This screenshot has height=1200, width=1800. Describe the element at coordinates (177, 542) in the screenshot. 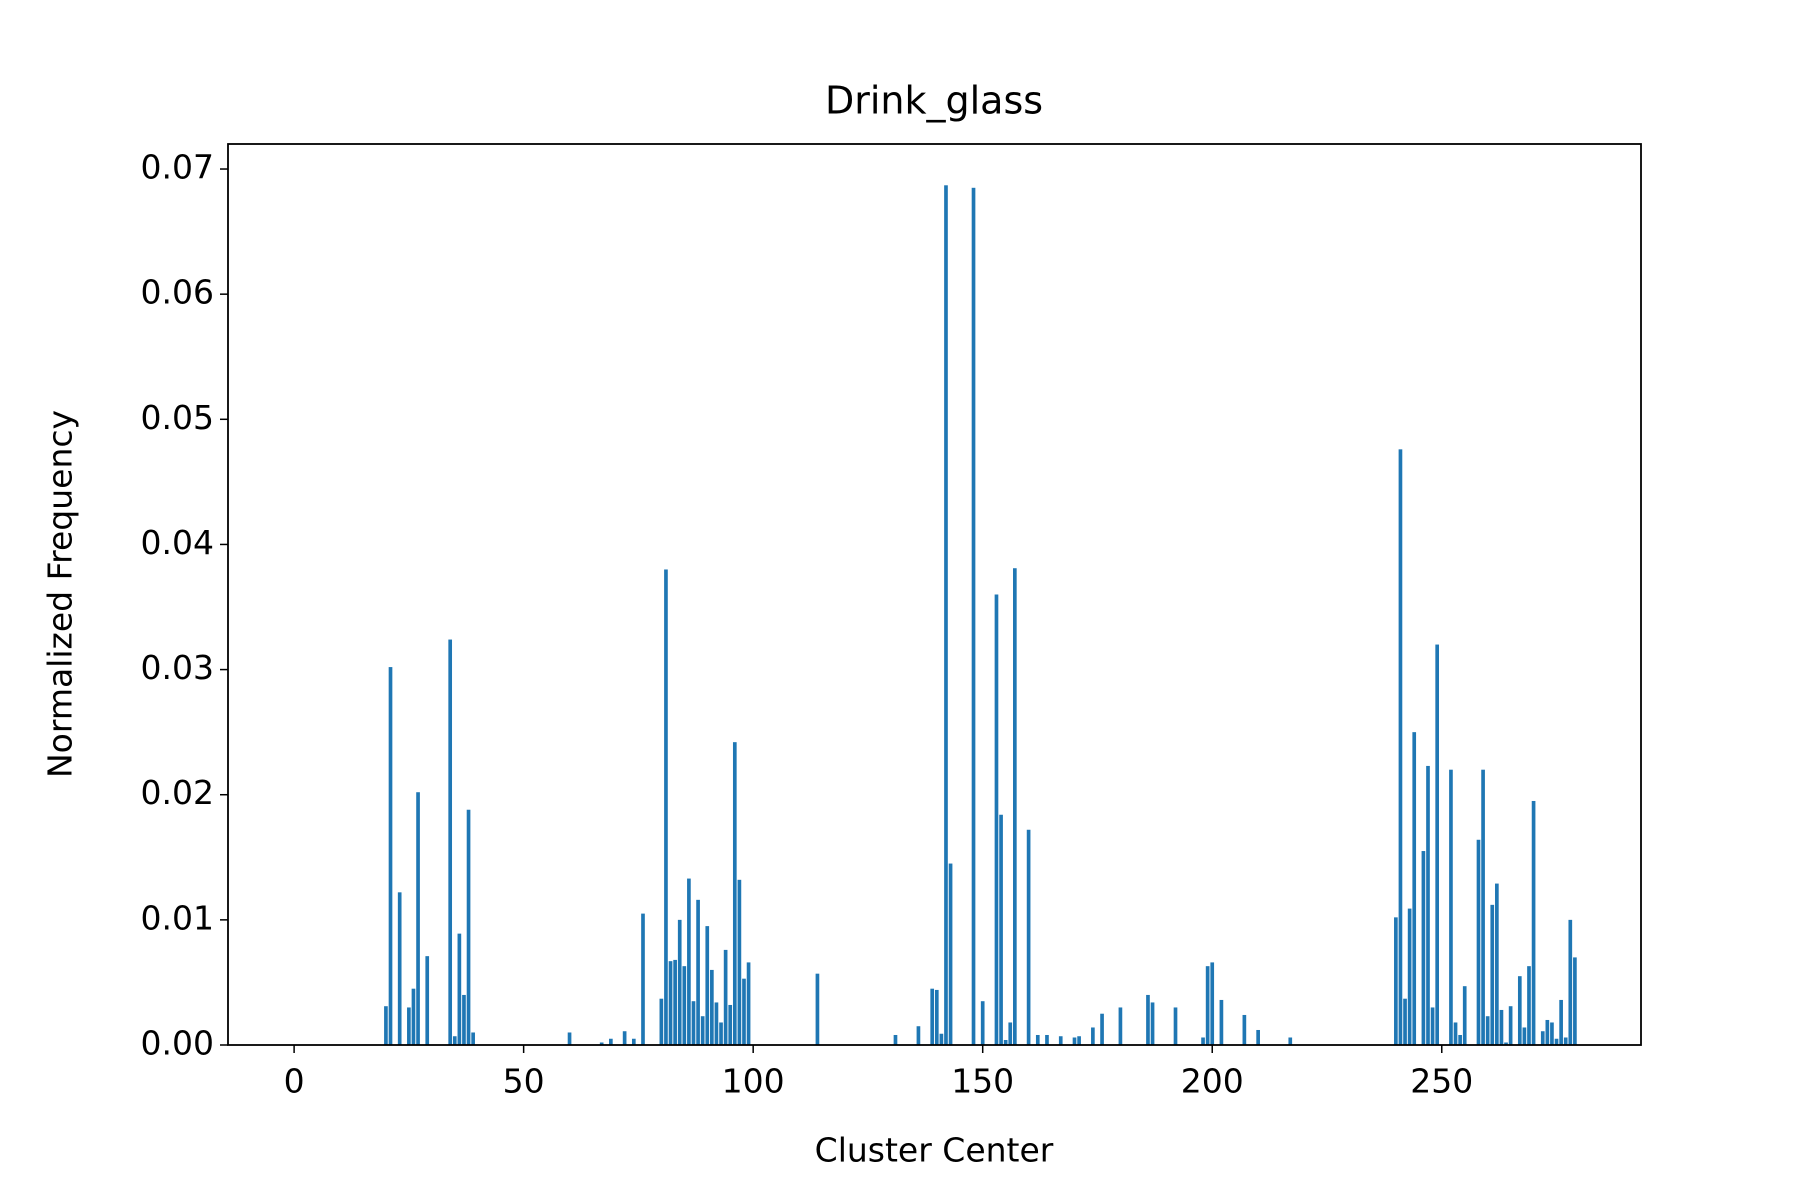

I see `y-tick-label: 0.04` at that location.